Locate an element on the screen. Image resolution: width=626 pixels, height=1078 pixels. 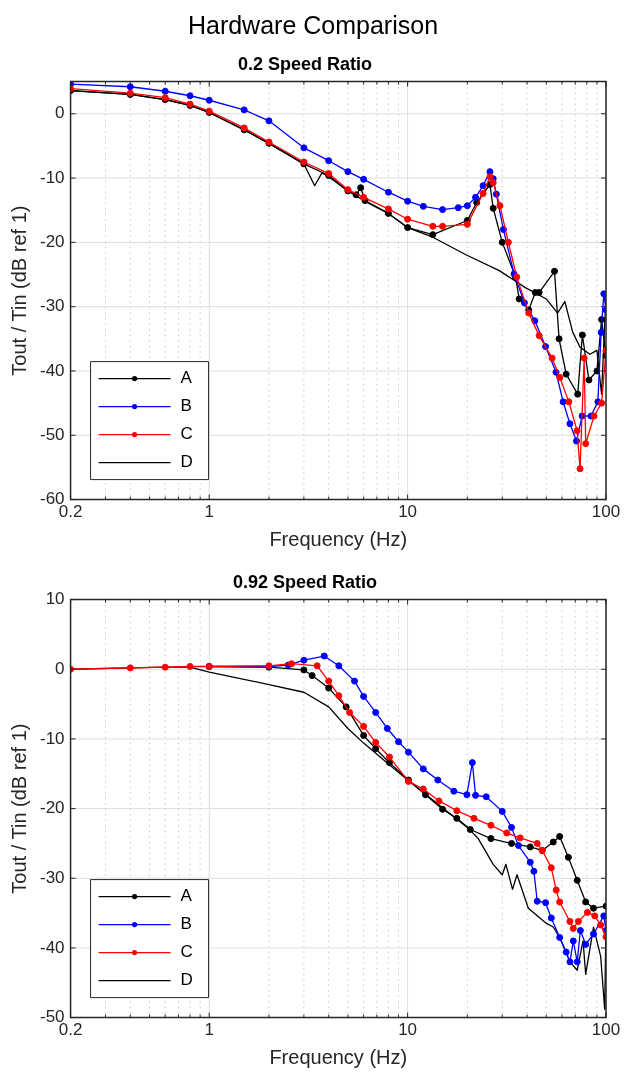
y-tick-label: -50 is located at coordinates (52, 434).